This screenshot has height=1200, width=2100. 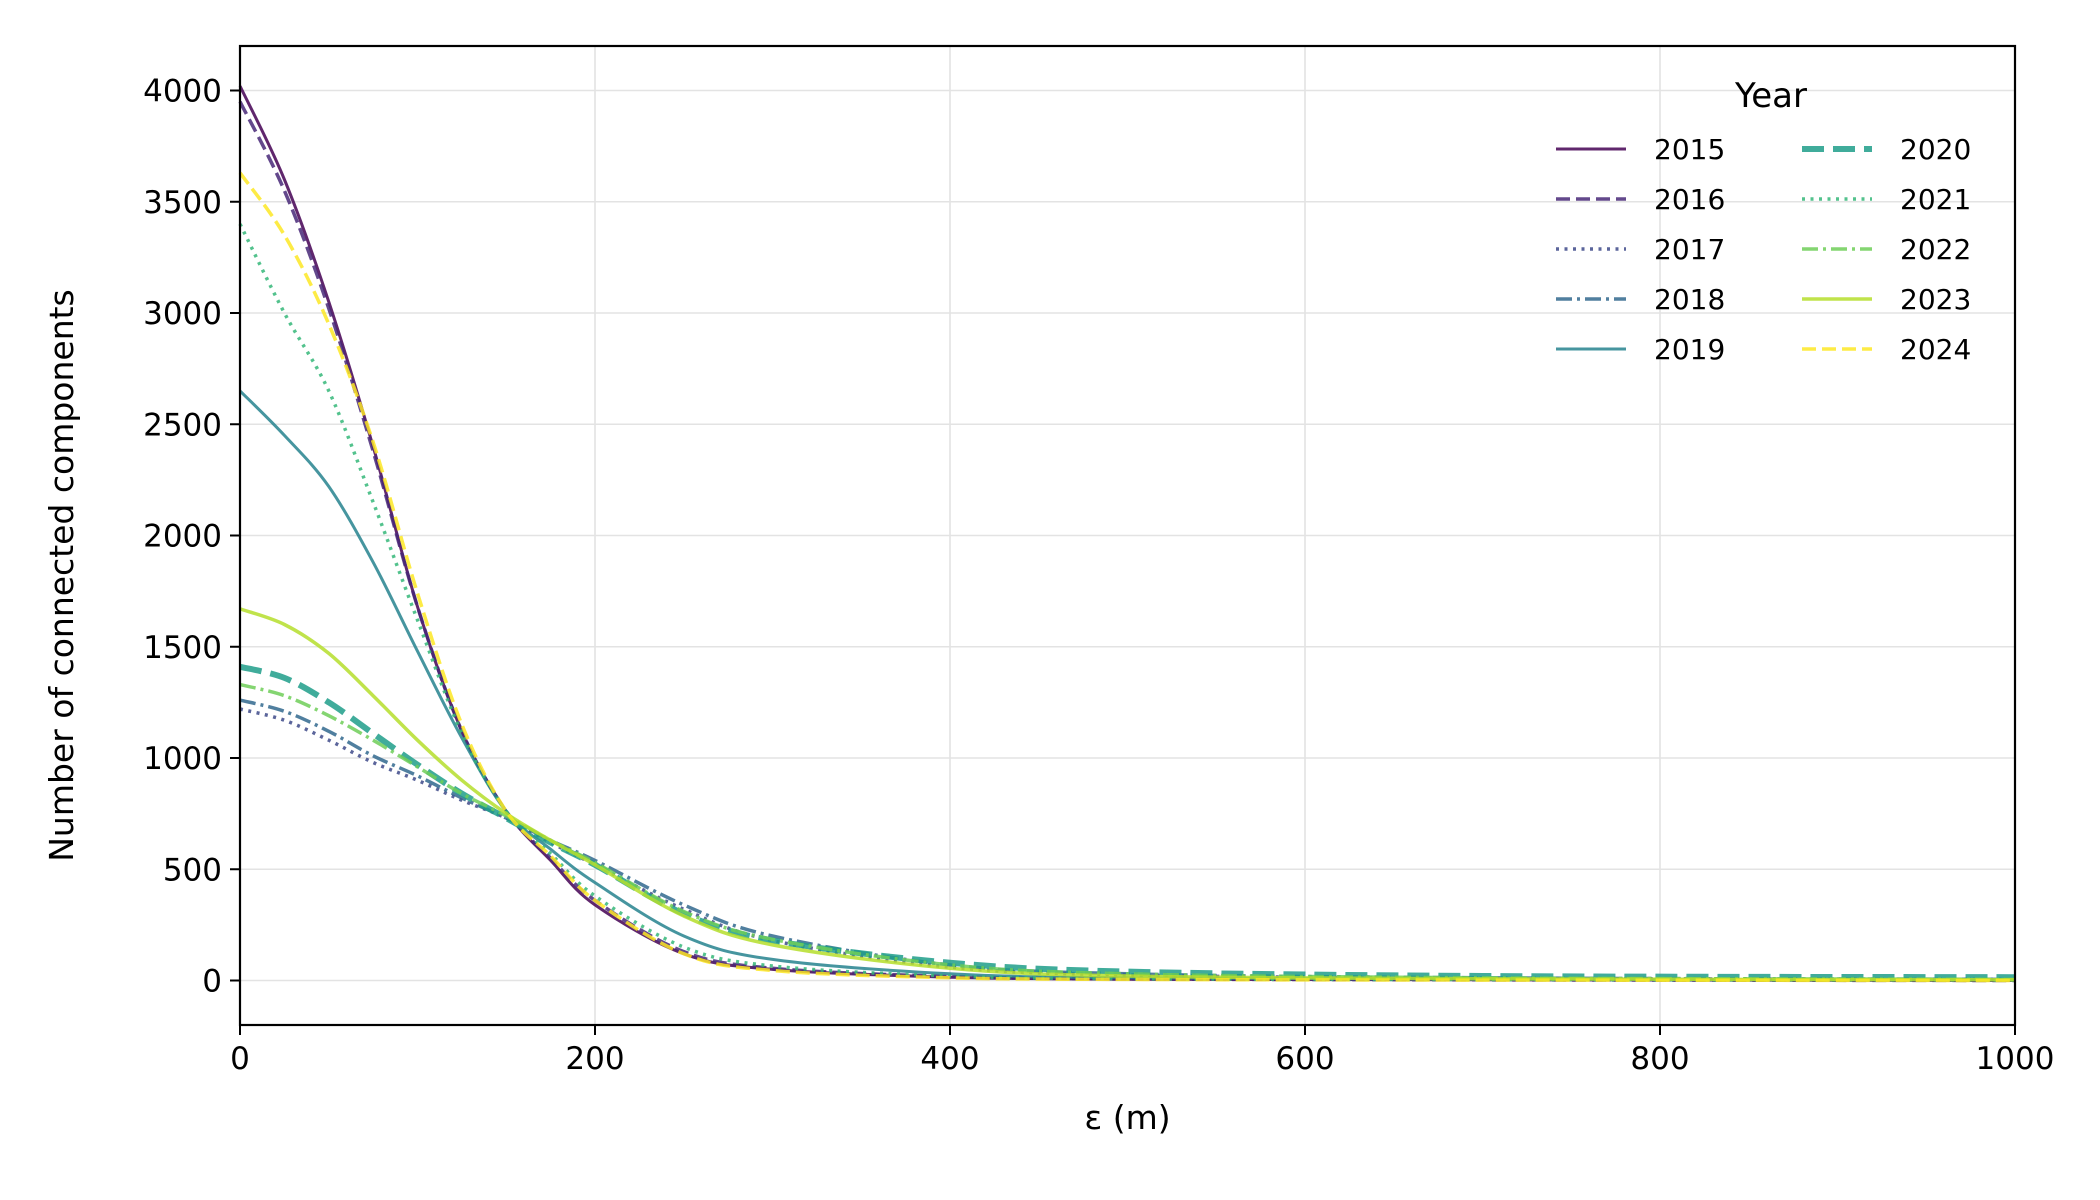 I want to click on y-tick-label: 4000, so click(x=182, y=92).